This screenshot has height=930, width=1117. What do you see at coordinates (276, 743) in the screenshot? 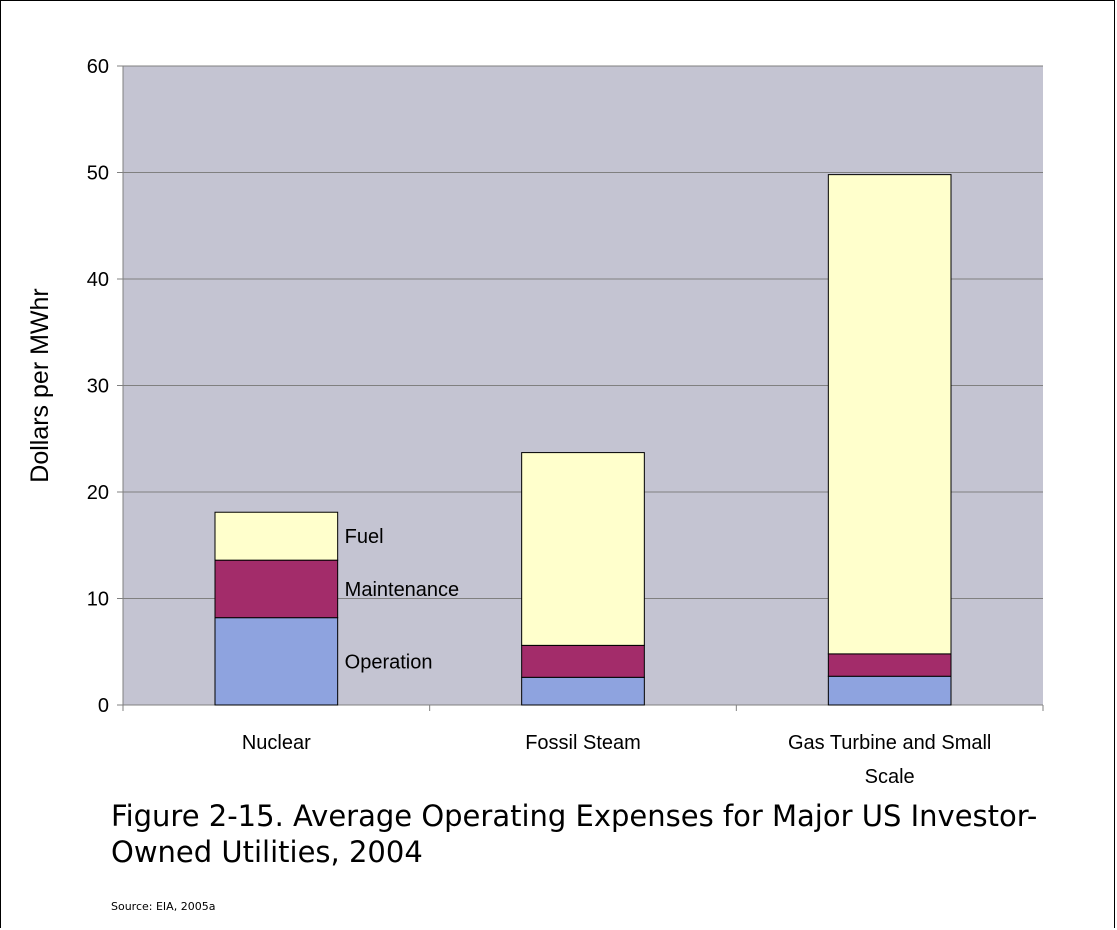
I see `x-category-label: Nuclear` at bounding box center [276, 743].